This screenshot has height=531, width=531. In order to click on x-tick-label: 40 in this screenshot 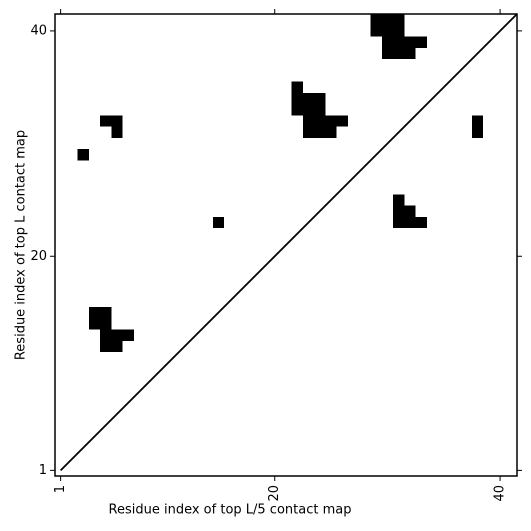, I will do `click(500, 493)`.